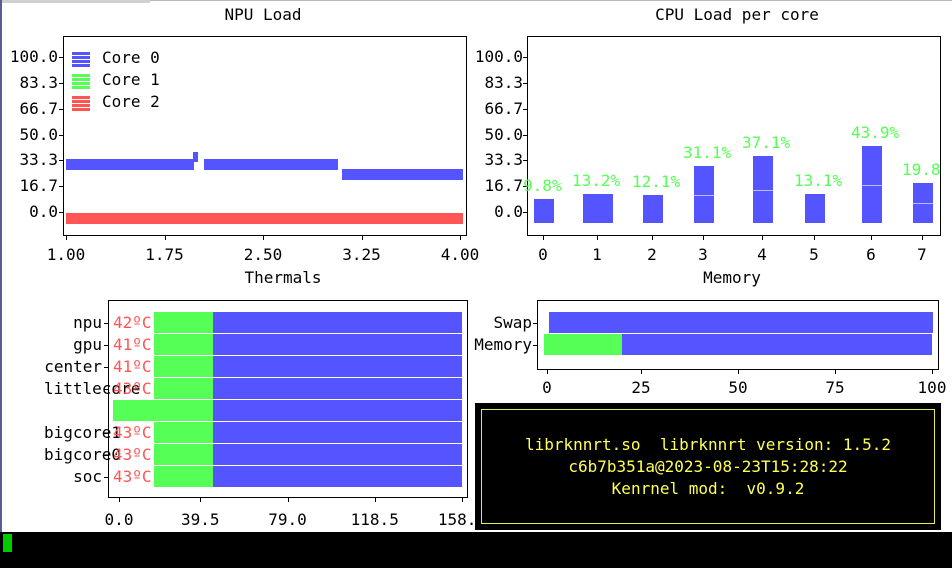 Image resolution: width=952 pixels, height=568 pixels. Describe the element at coordinates (200, 519) in the screenshot. I see `thermal-x-tick-label: 39.5` at that location.